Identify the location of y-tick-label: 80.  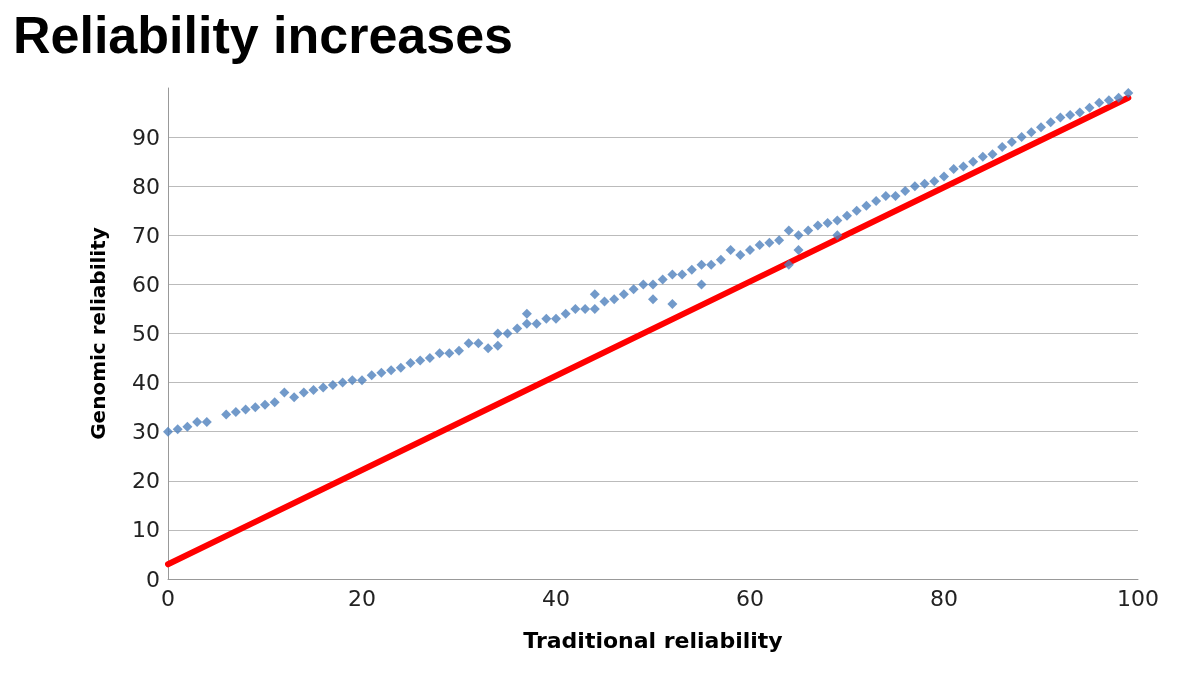
(146, 186).